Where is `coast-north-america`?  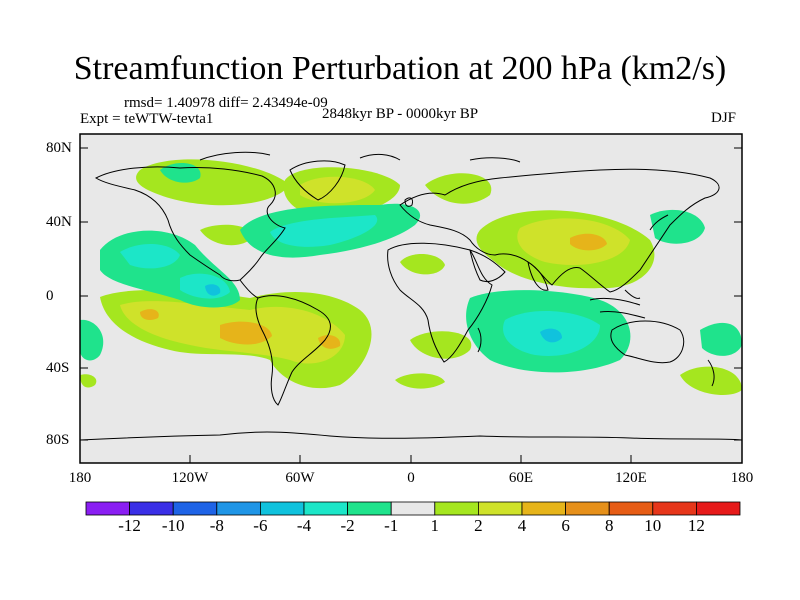
coast-north-america is located at coordinates (190, 224).